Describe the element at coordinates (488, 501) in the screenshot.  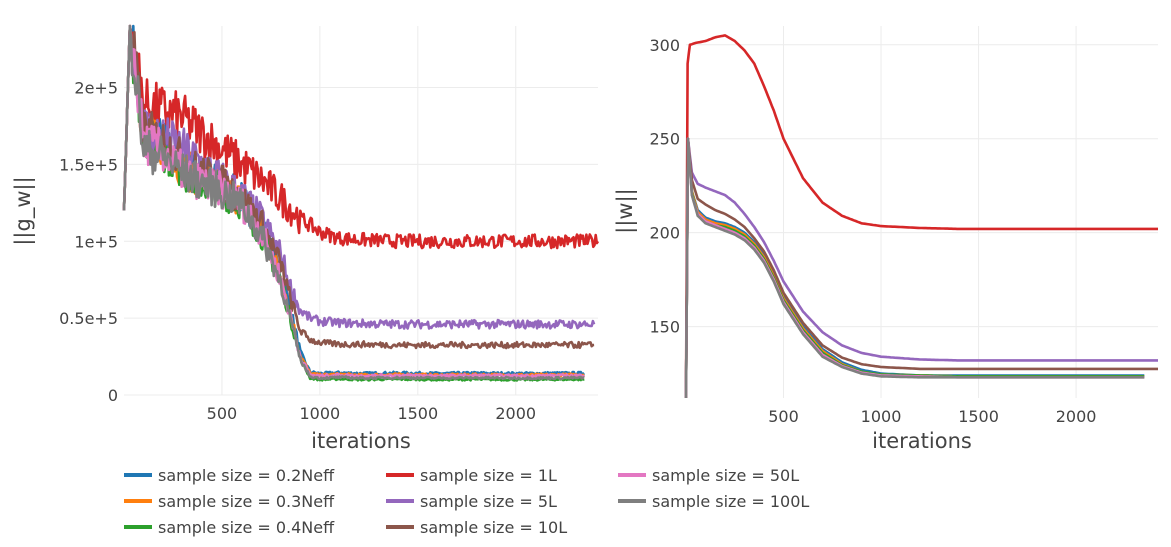
I see `legend-label: sample size = 5L` at that location.